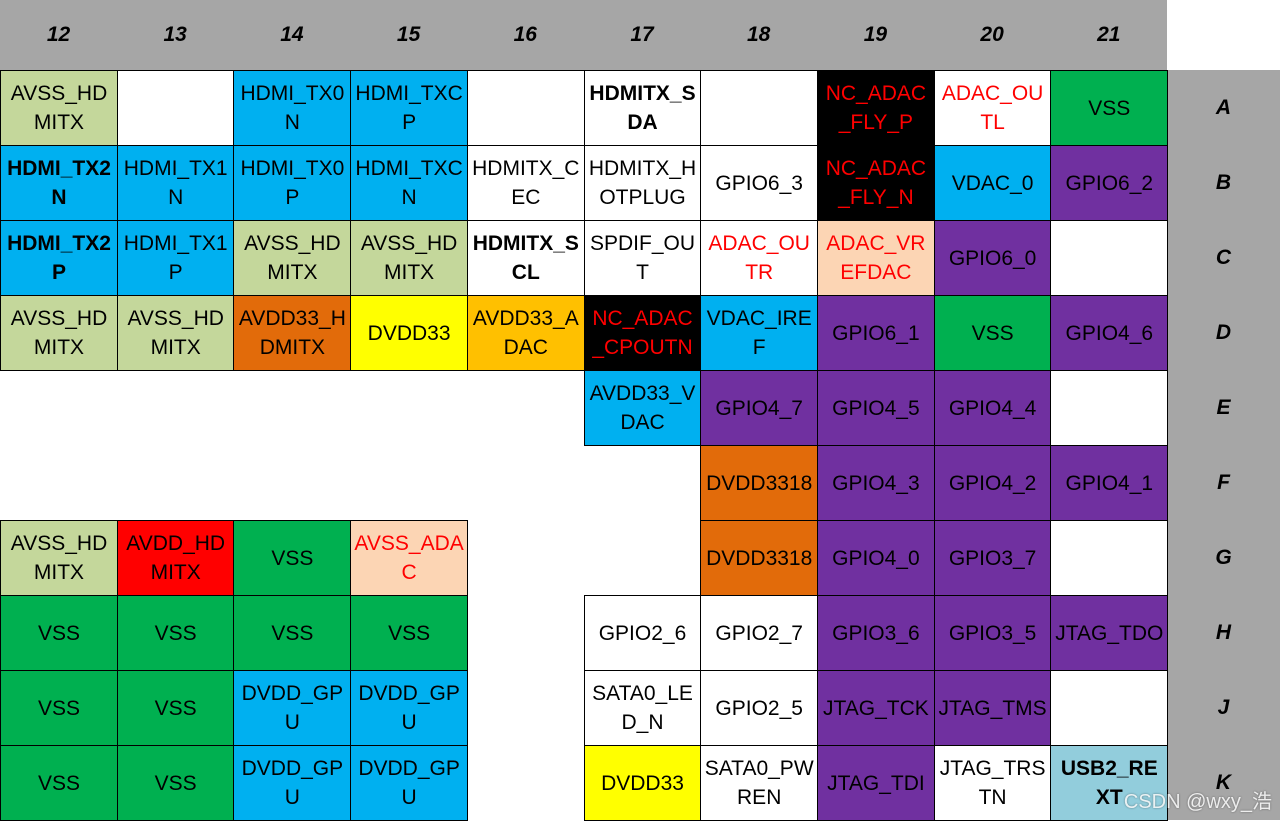  I want to click on pin-cell-F20: GPIO4_2, so click(992, 483).